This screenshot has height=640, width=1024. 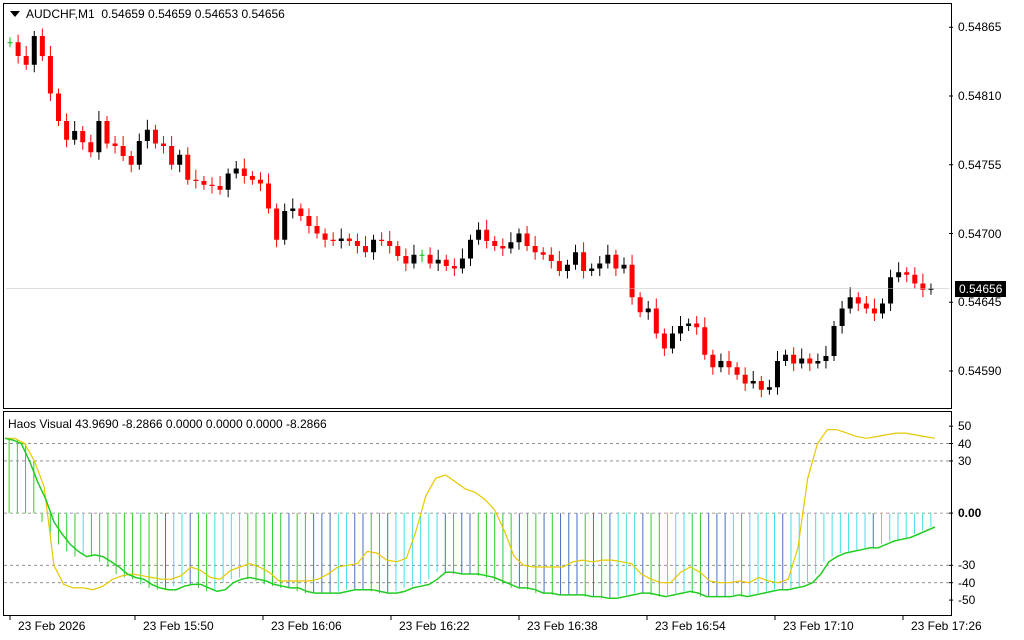 I want to click on indicator-axis-label: -40, so click(x=967, y=582).